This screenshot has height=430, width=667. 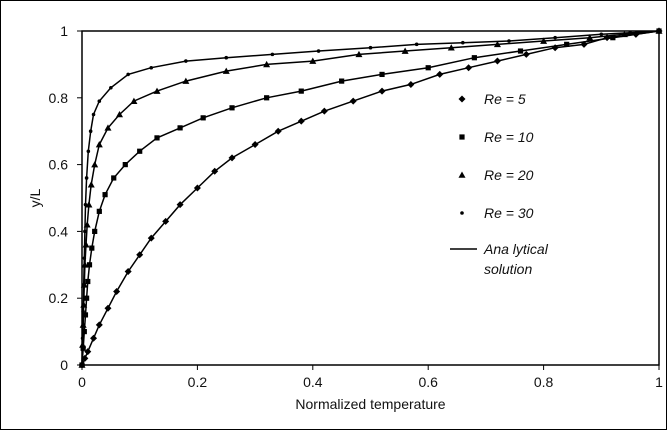 I want to click on legend-item-re5: Re = 5, so click(x=492, y=99).